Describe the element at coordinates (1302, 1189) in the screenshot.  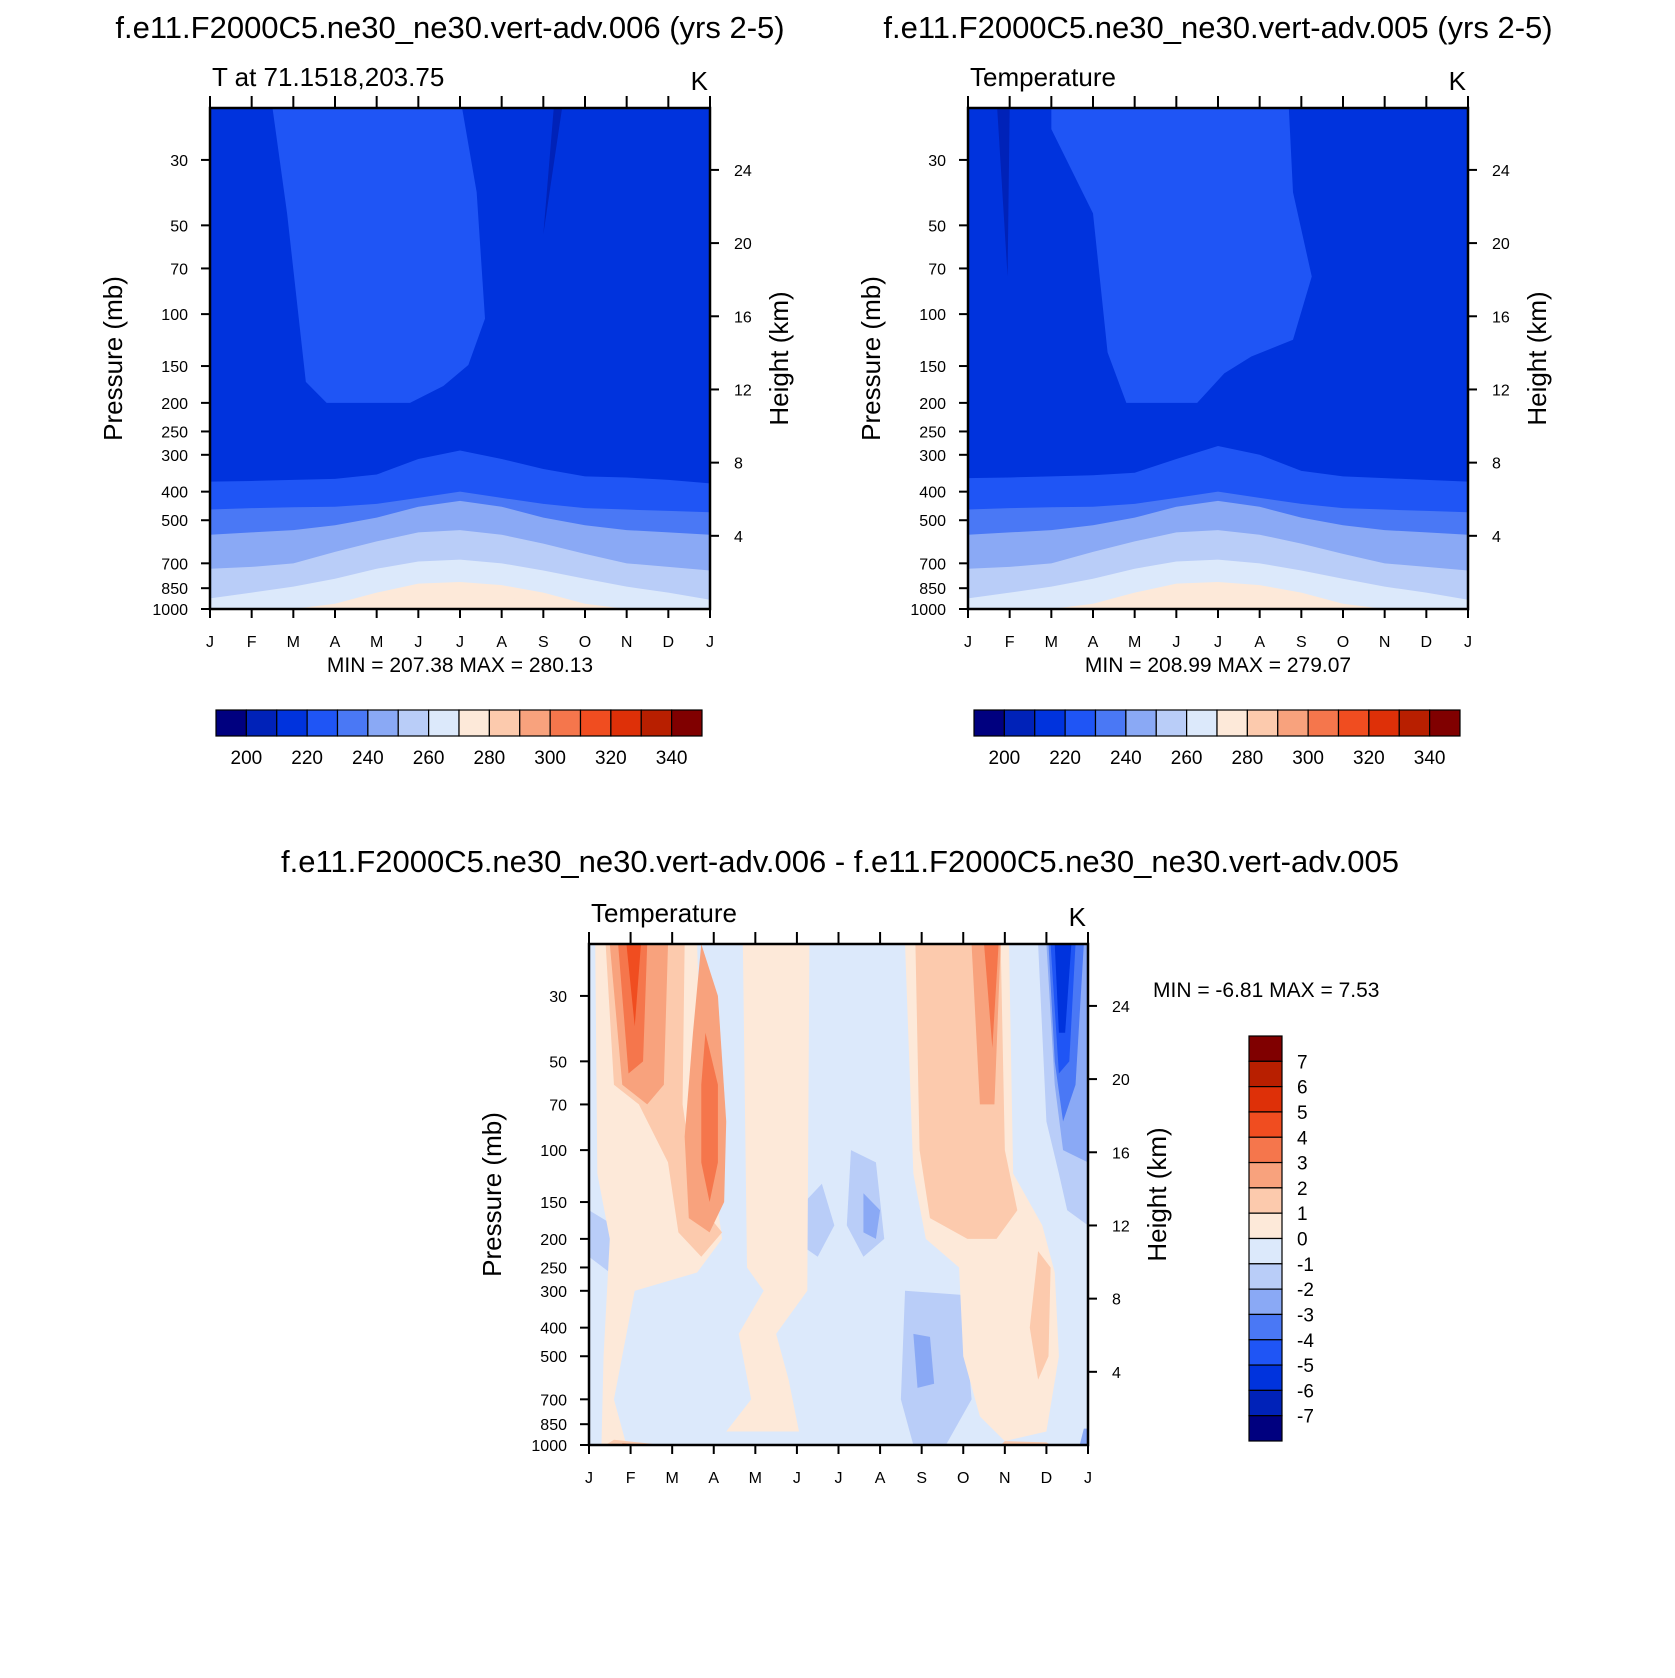
I see `colorbar-label: 2` at that location.